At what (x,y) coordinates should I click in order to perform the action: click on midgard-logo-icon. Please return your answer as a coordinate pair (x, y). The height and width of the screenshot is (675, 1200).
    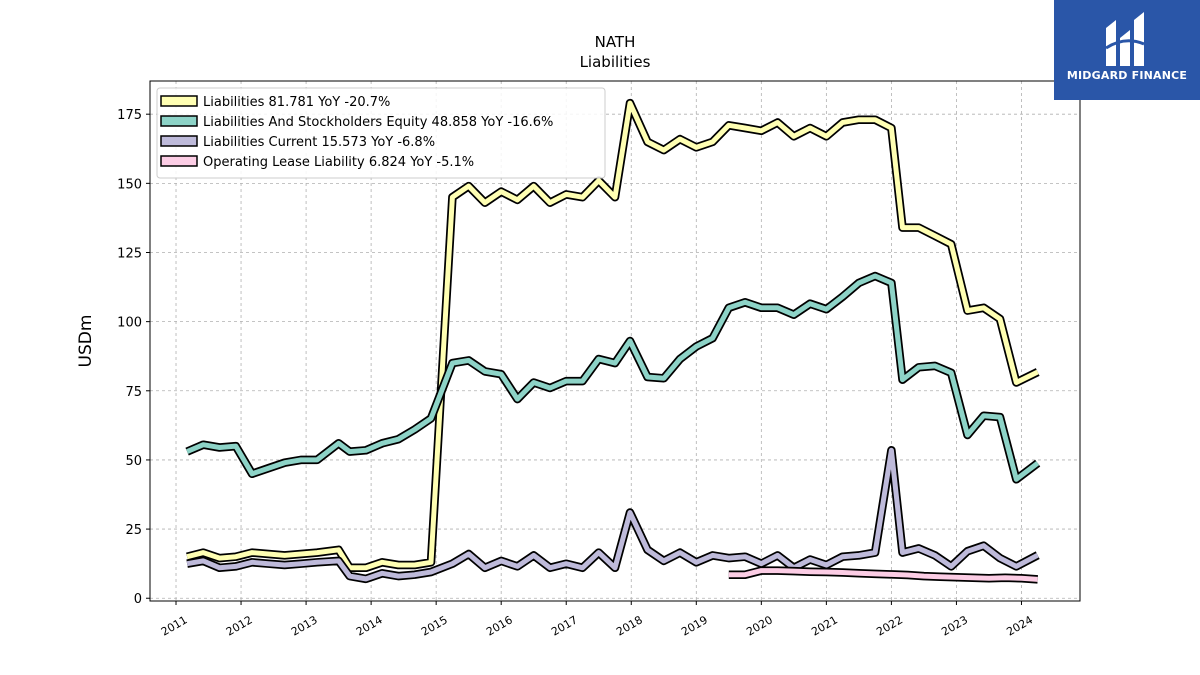
    Looking at the image, I should click on (1125, 39).